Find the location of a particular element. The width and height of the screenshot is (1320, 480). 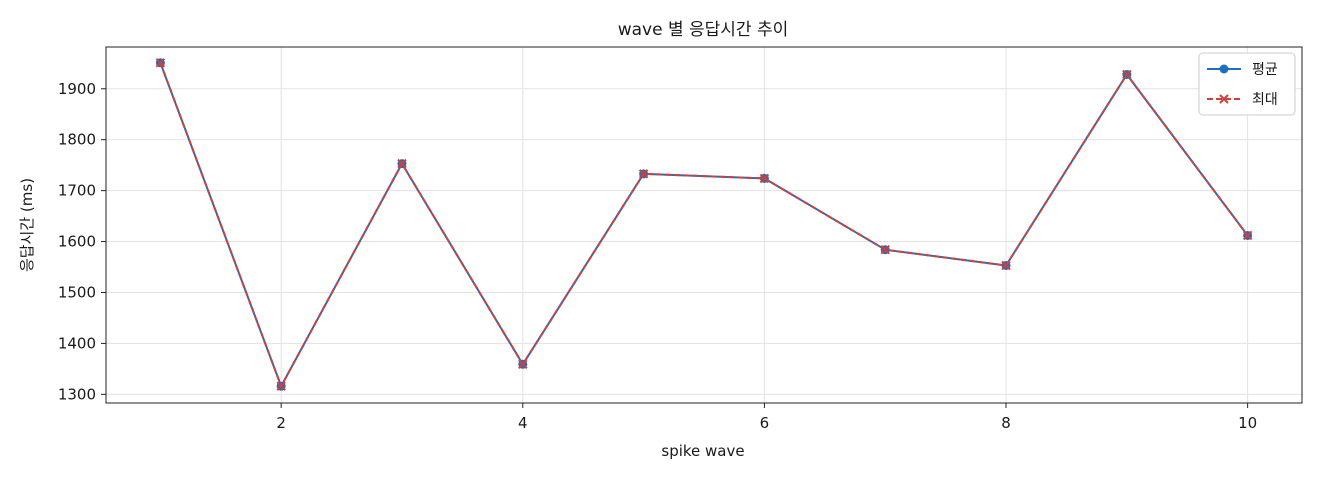

legend: 평균 최대 is located at coordinates (1247, 84).